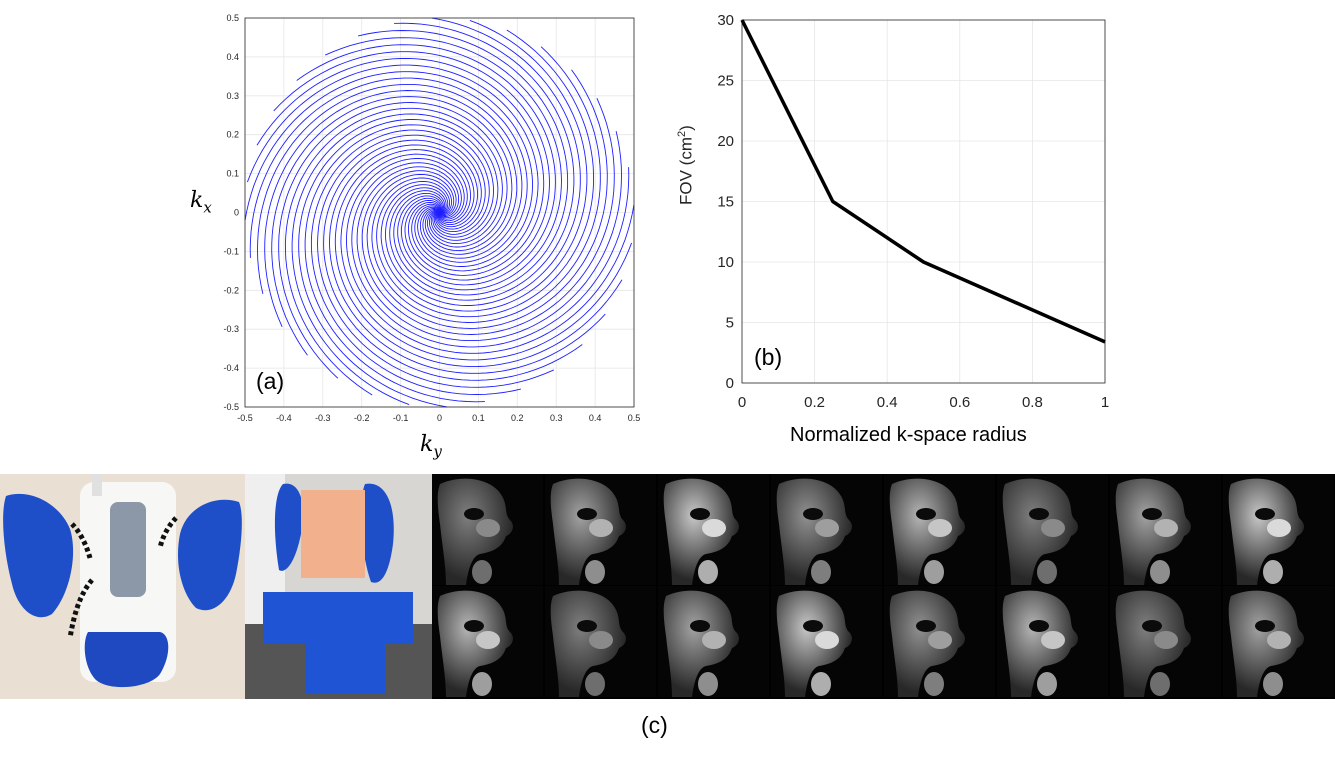 This screenshot has width=1335, height=761. Describe the element at coordinates (923, 181) in the screenshot. I see `panel-b-fov-line` at that location.